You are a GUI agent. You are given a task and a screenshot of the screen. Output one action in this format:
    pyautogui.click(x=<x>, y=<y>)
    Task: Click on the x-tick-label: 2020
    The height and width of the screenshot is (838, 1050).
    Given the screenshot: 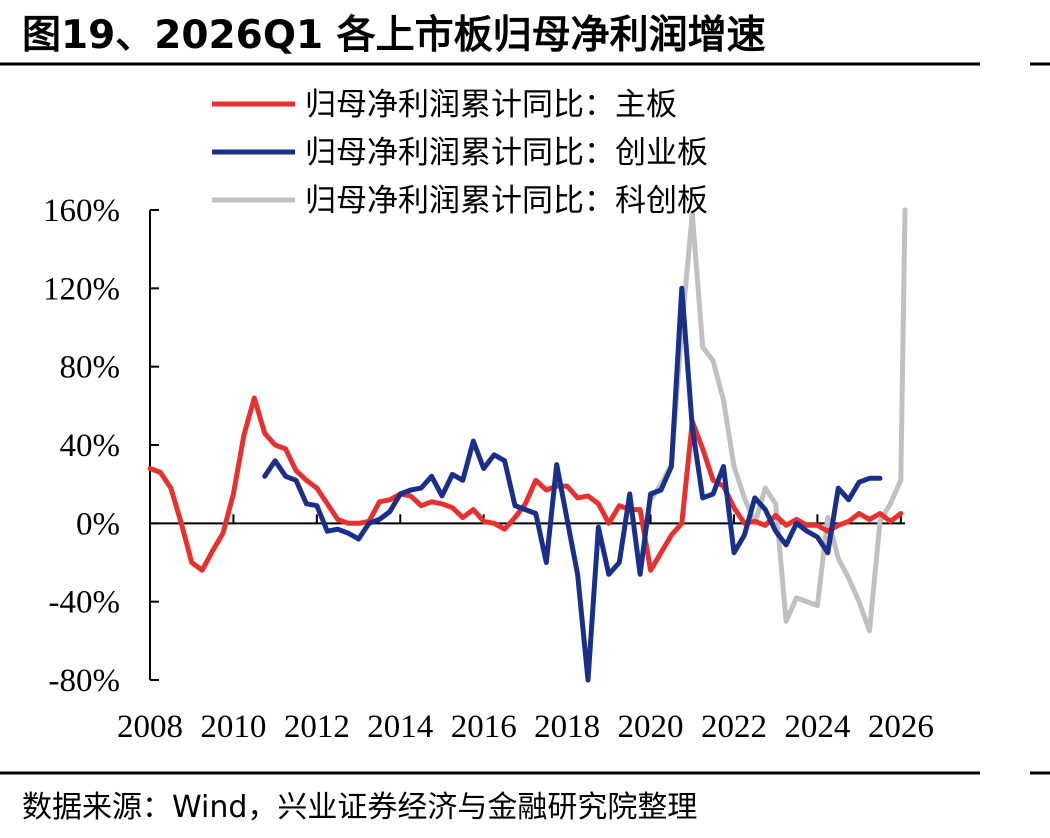 What is the action you would take?
    pyautogui.click(x=651, y=727)
    